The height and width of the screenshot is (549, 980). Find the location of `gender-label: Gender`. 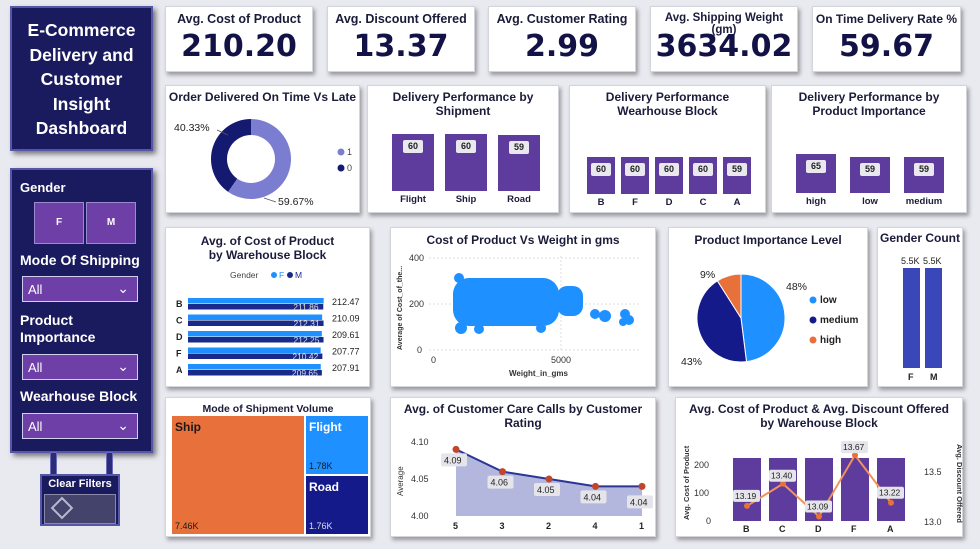

gender-label: Gender is located at coordinates (43, 187).